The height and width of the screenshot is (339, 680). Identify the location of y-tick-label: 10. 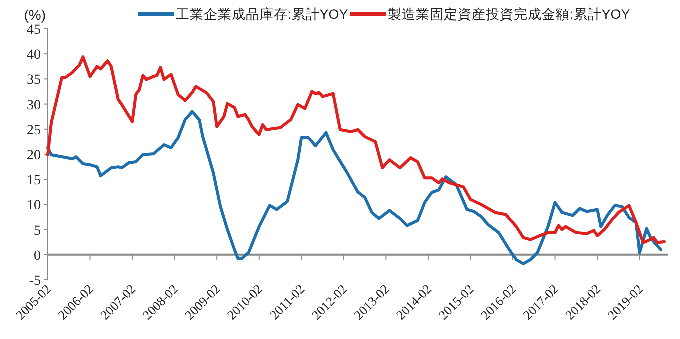
(34, 206).